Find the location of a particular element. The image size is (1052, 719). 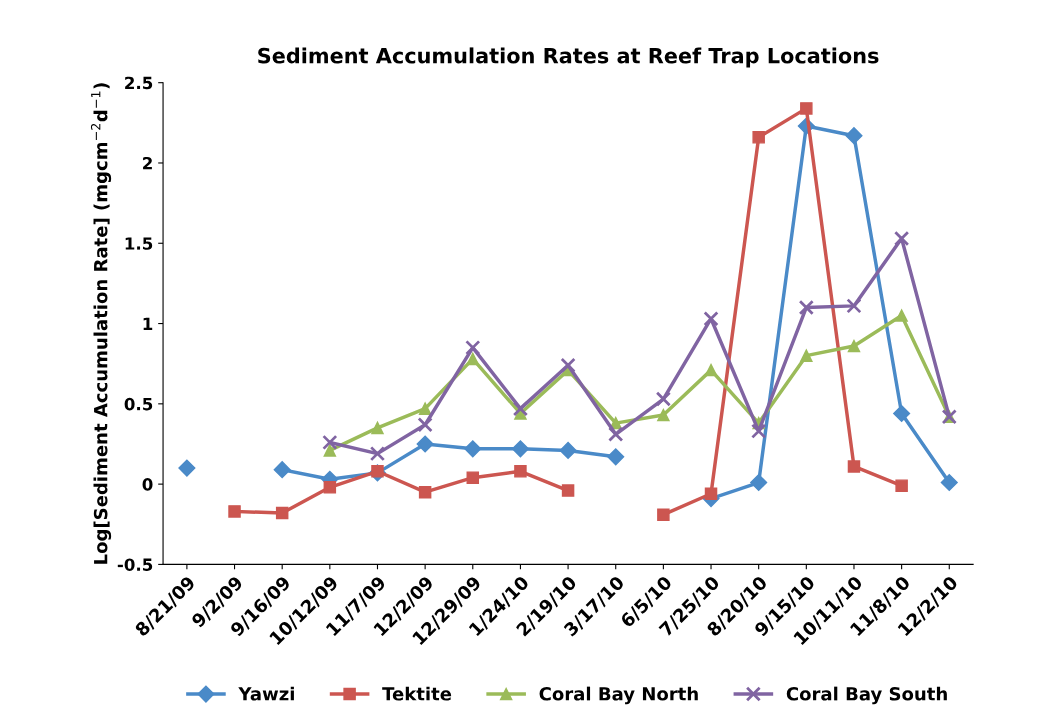

y-tick-label: 2.5 is located at coordinates (139, 83).